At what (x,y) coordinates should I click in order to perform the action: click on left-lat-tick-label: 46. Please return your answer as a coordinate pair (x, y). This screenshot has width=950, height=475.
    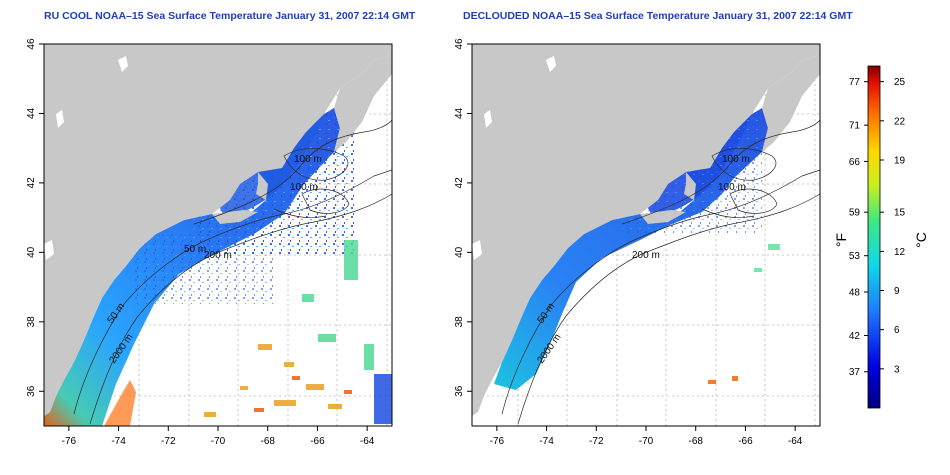
    Looking at the image, I should click on (31, 44).